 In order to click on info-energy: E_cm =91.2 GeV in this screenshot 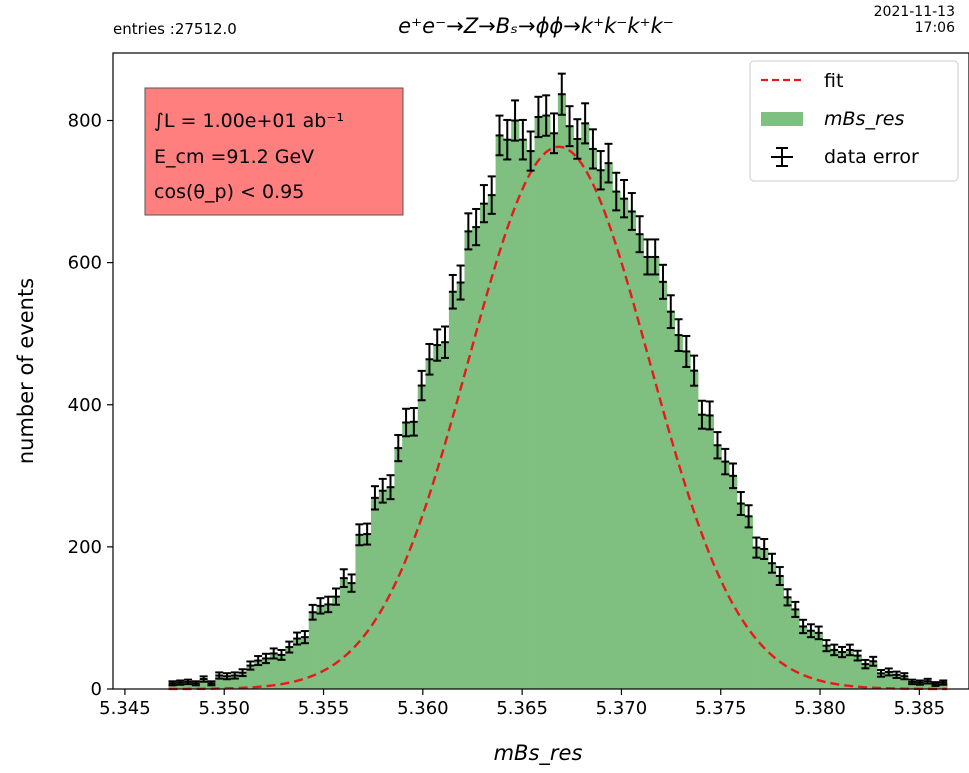, I will do `click(234, 157)`.